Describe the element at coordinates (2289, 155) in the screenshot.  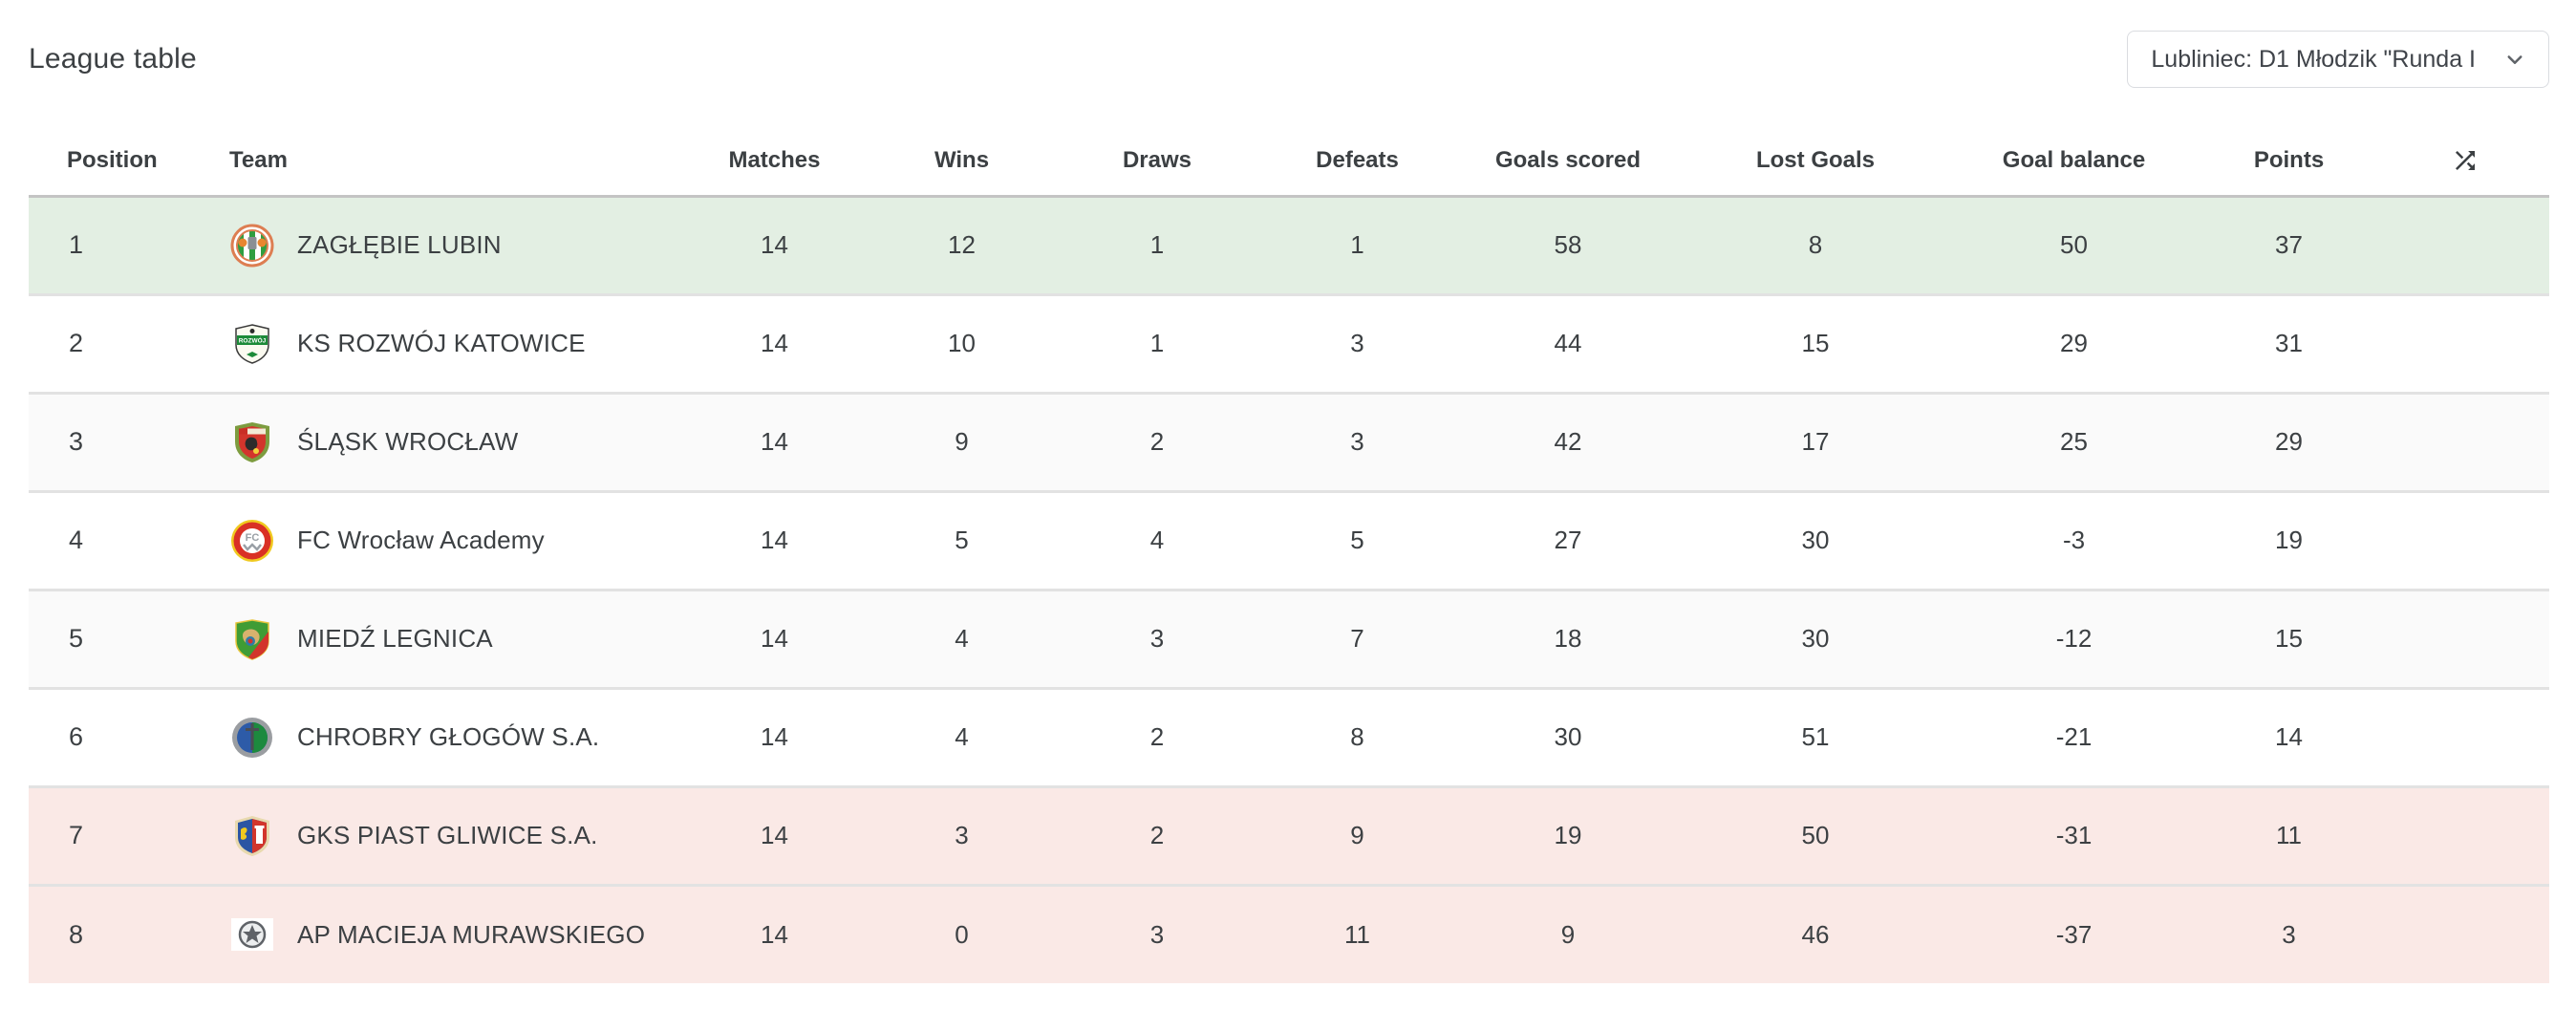
I see `column-header-points: Points` at that location.